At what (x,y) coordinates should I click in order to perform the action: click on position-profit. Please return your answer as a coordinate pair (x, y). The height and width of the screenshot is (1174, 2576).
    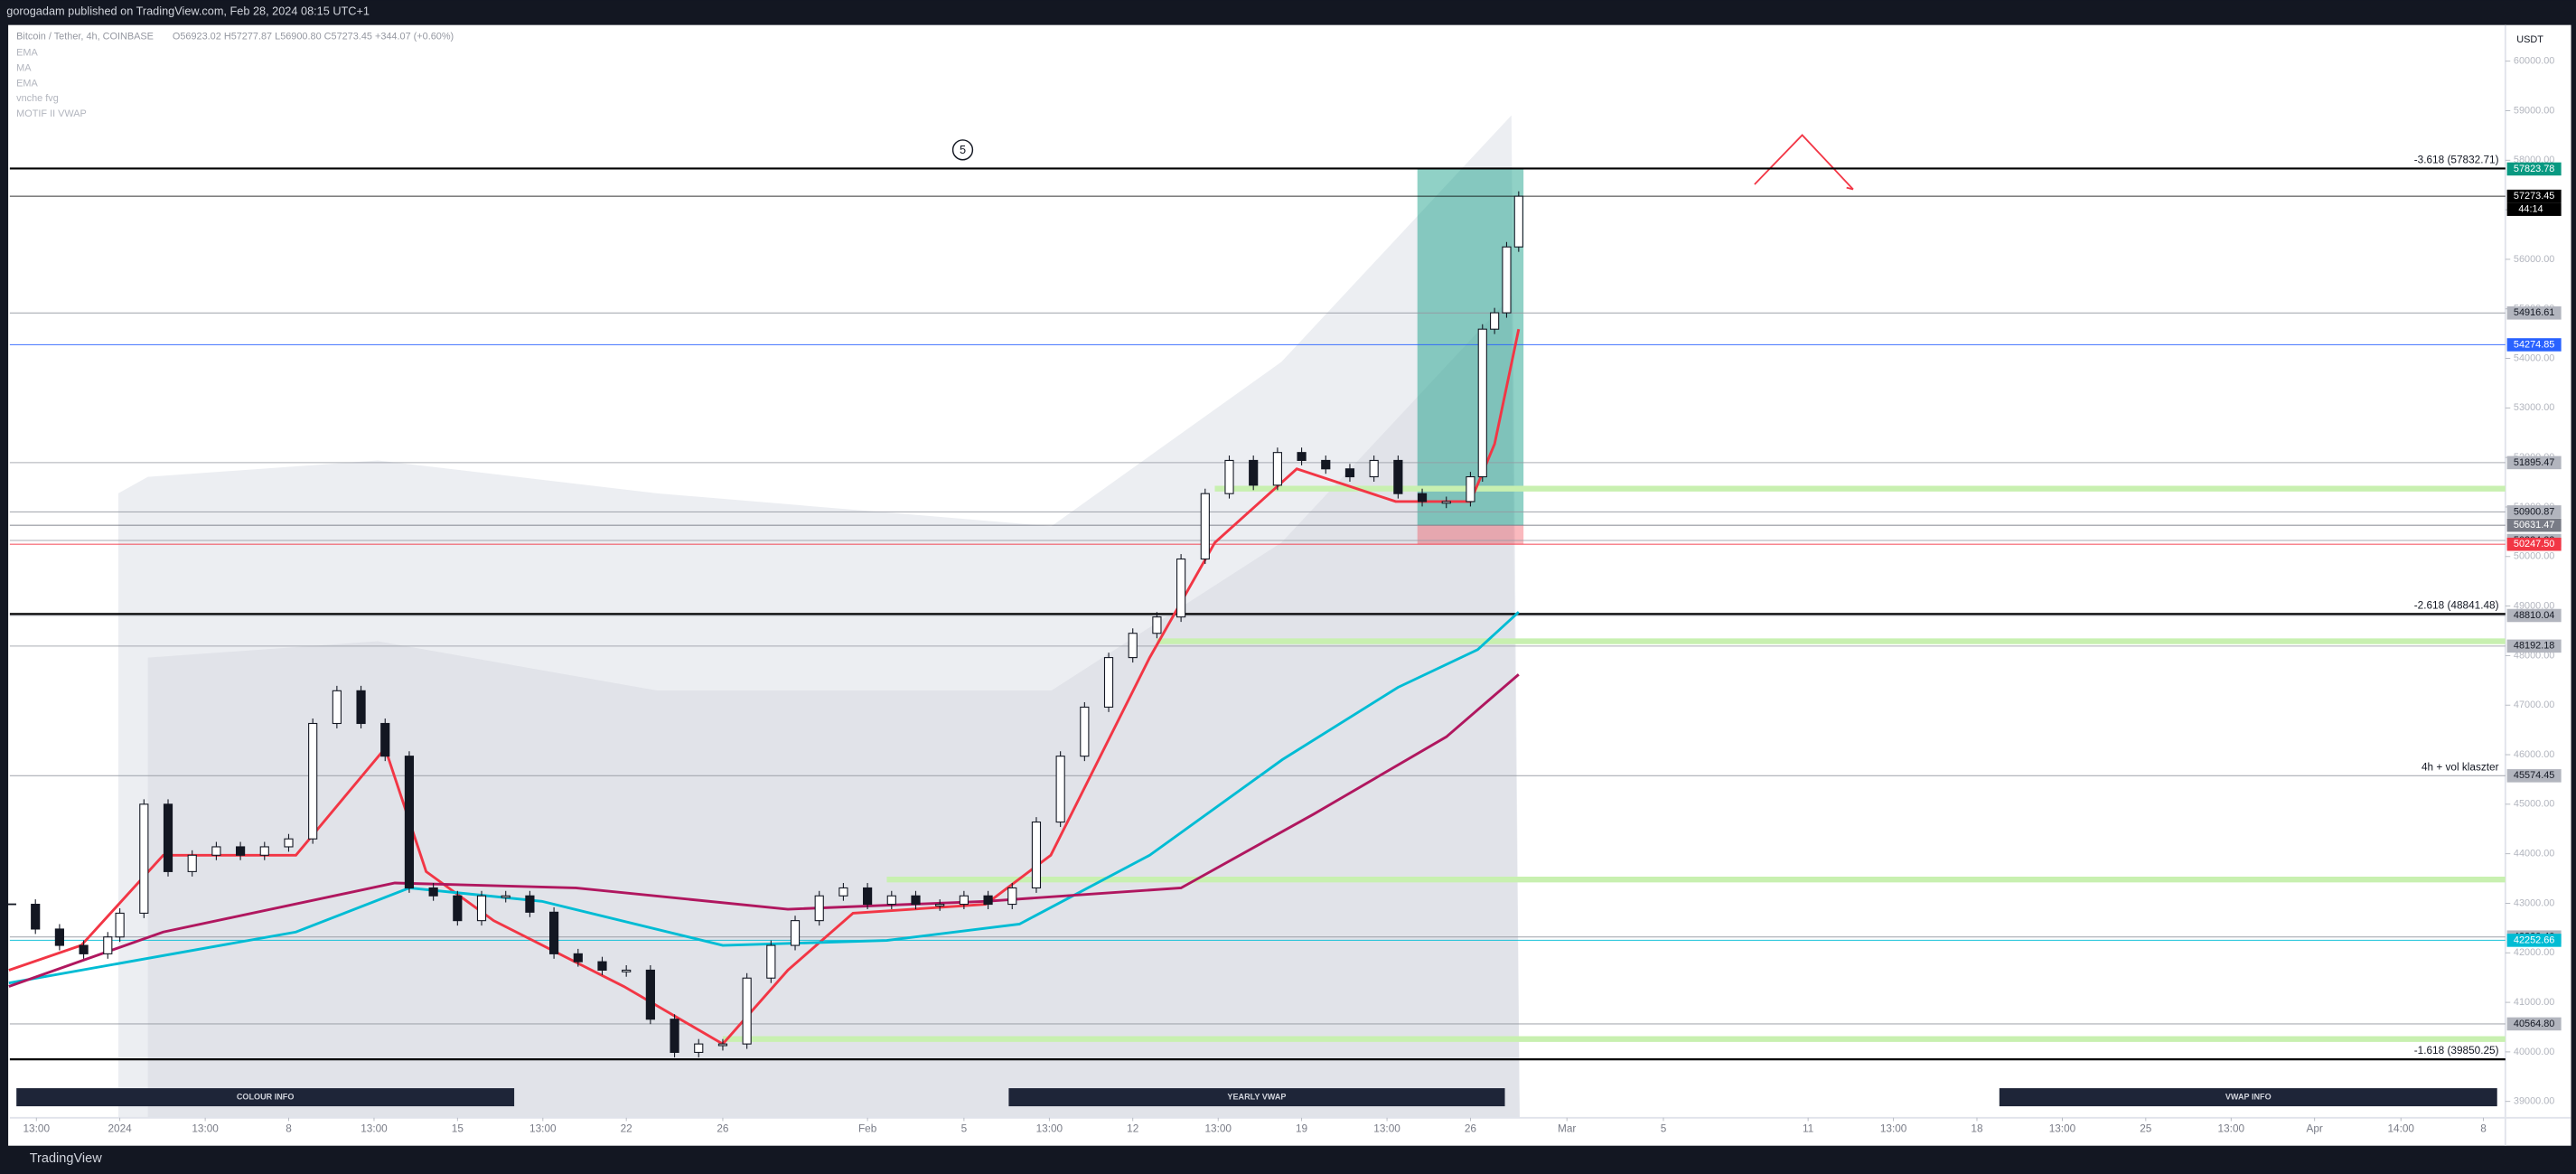
    Looking at the image, I should click on (1470, 347).